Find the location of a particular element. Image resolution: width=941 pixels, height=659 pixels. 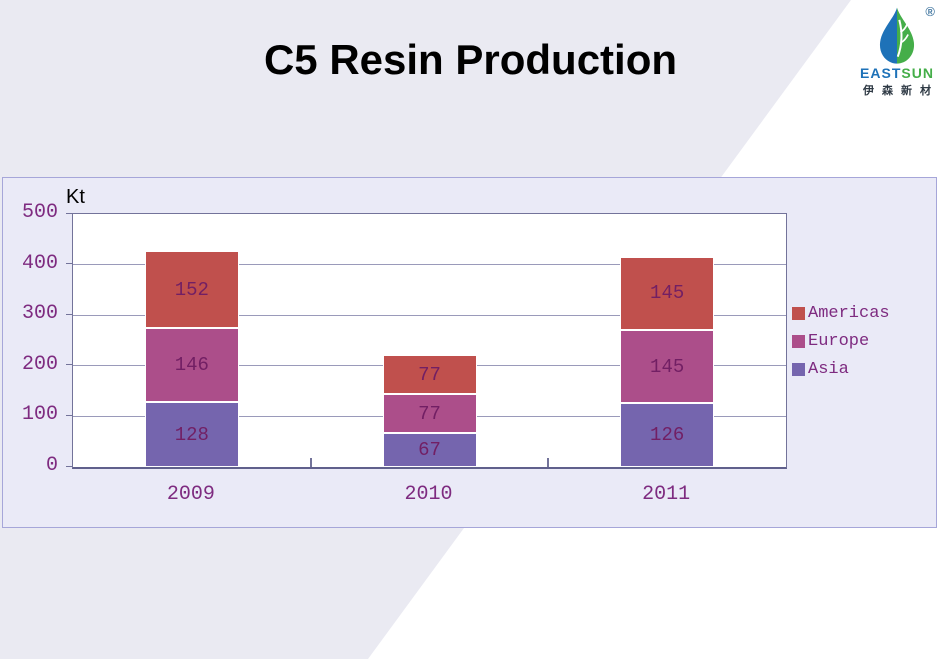

x-axis-category-label: 2010 is located at coordinates (428, 494).